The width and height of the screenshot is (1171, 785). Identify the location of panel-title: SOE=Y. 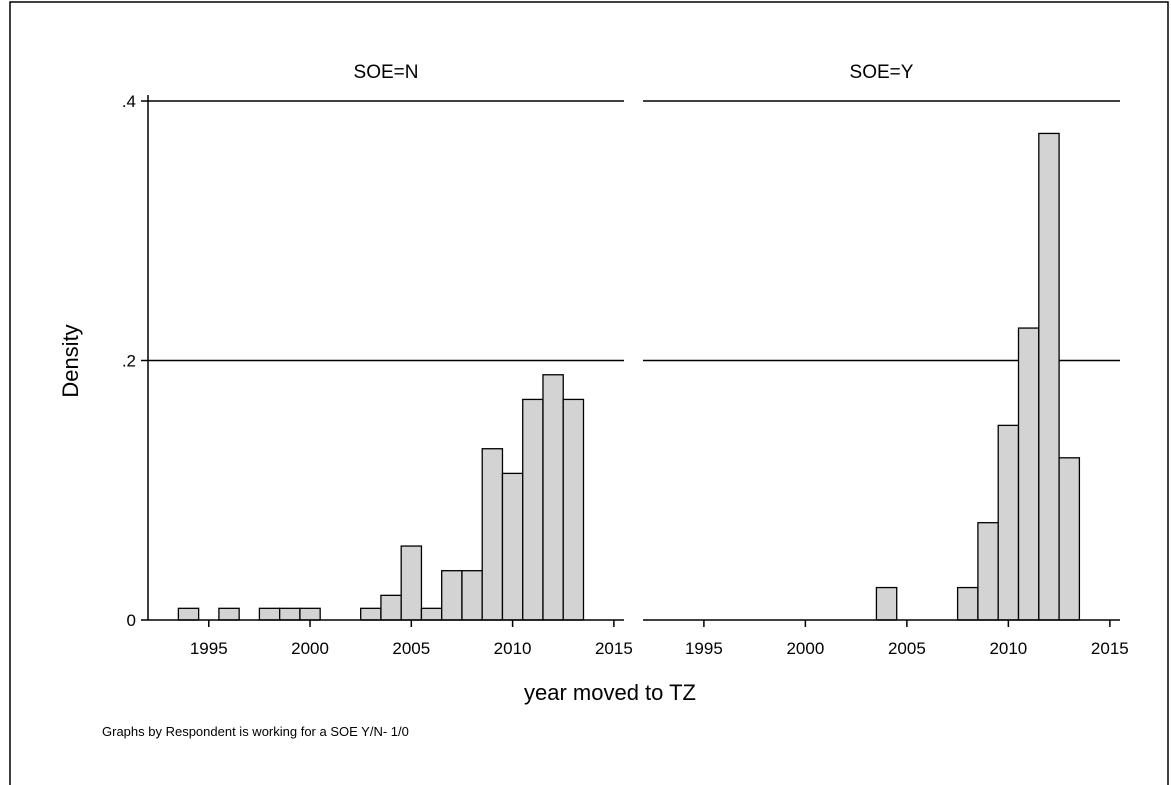
(882, 72).